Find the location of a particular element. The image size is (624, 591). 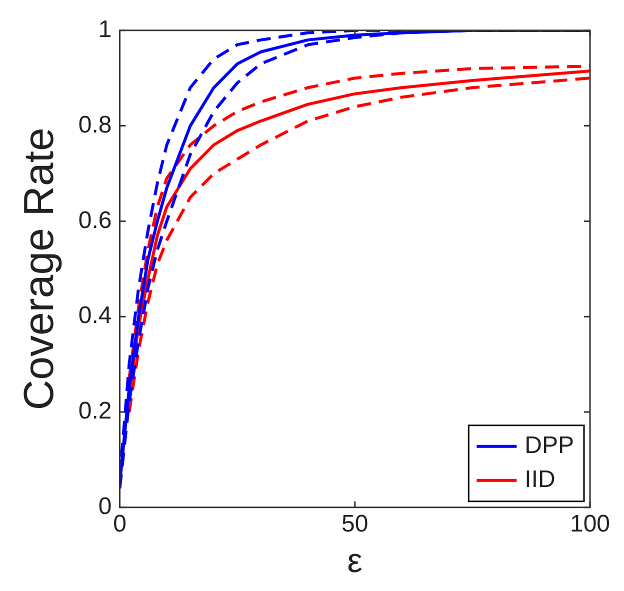

y-axis-title: Coverage Rate is located at coordinates (38, 269).